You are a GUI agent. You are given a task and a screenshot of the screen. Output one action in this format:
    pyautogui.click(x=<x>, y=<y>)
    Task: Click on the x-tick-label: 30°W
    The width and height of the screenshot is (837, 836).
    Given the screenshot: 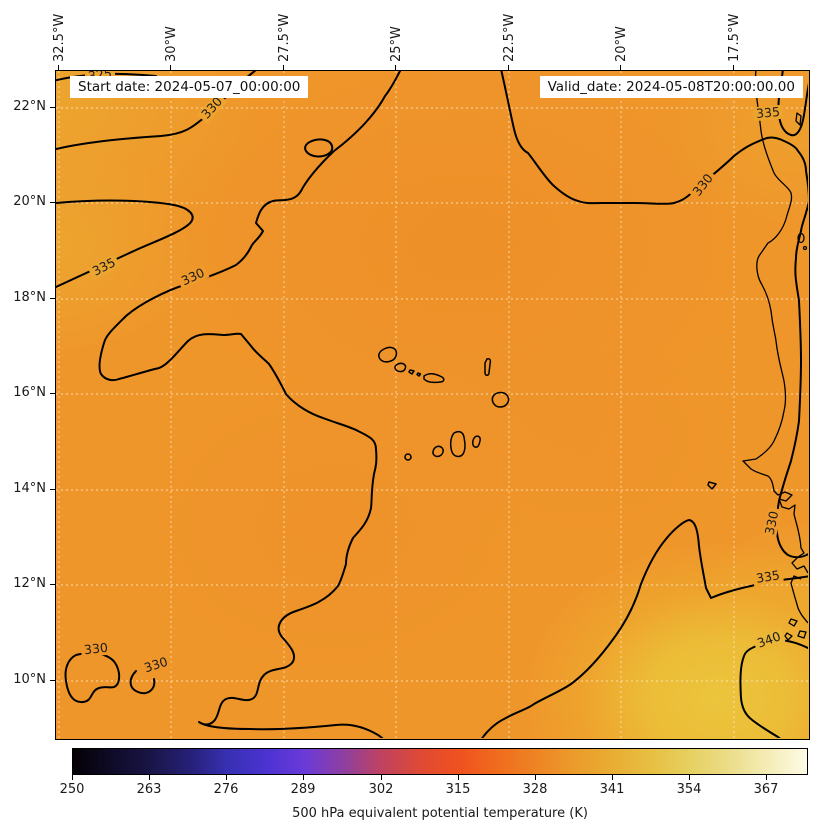 What is the action you would take?
    pyautogui.click(x=171, y=44)
    